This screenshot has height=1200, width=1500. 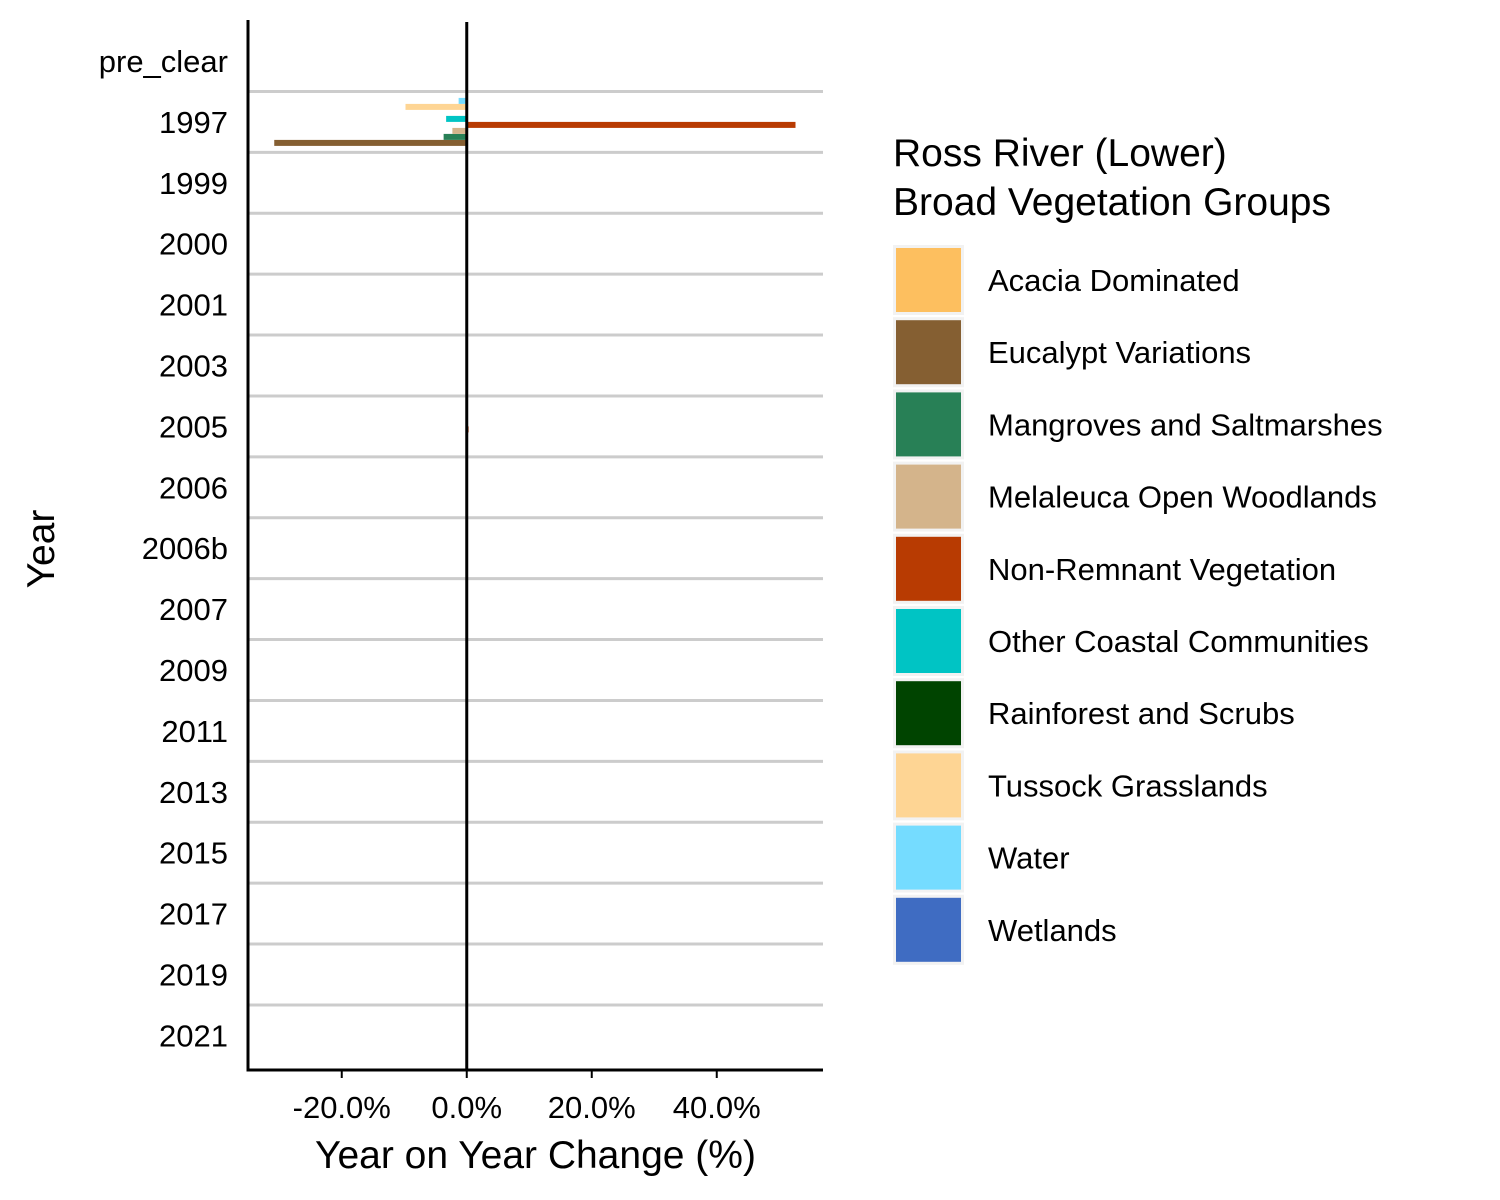 What do you see at coordinates (193, 122) in the screenshot?
I see `y-tick-label: 1997` at bounding box center [193, 122].